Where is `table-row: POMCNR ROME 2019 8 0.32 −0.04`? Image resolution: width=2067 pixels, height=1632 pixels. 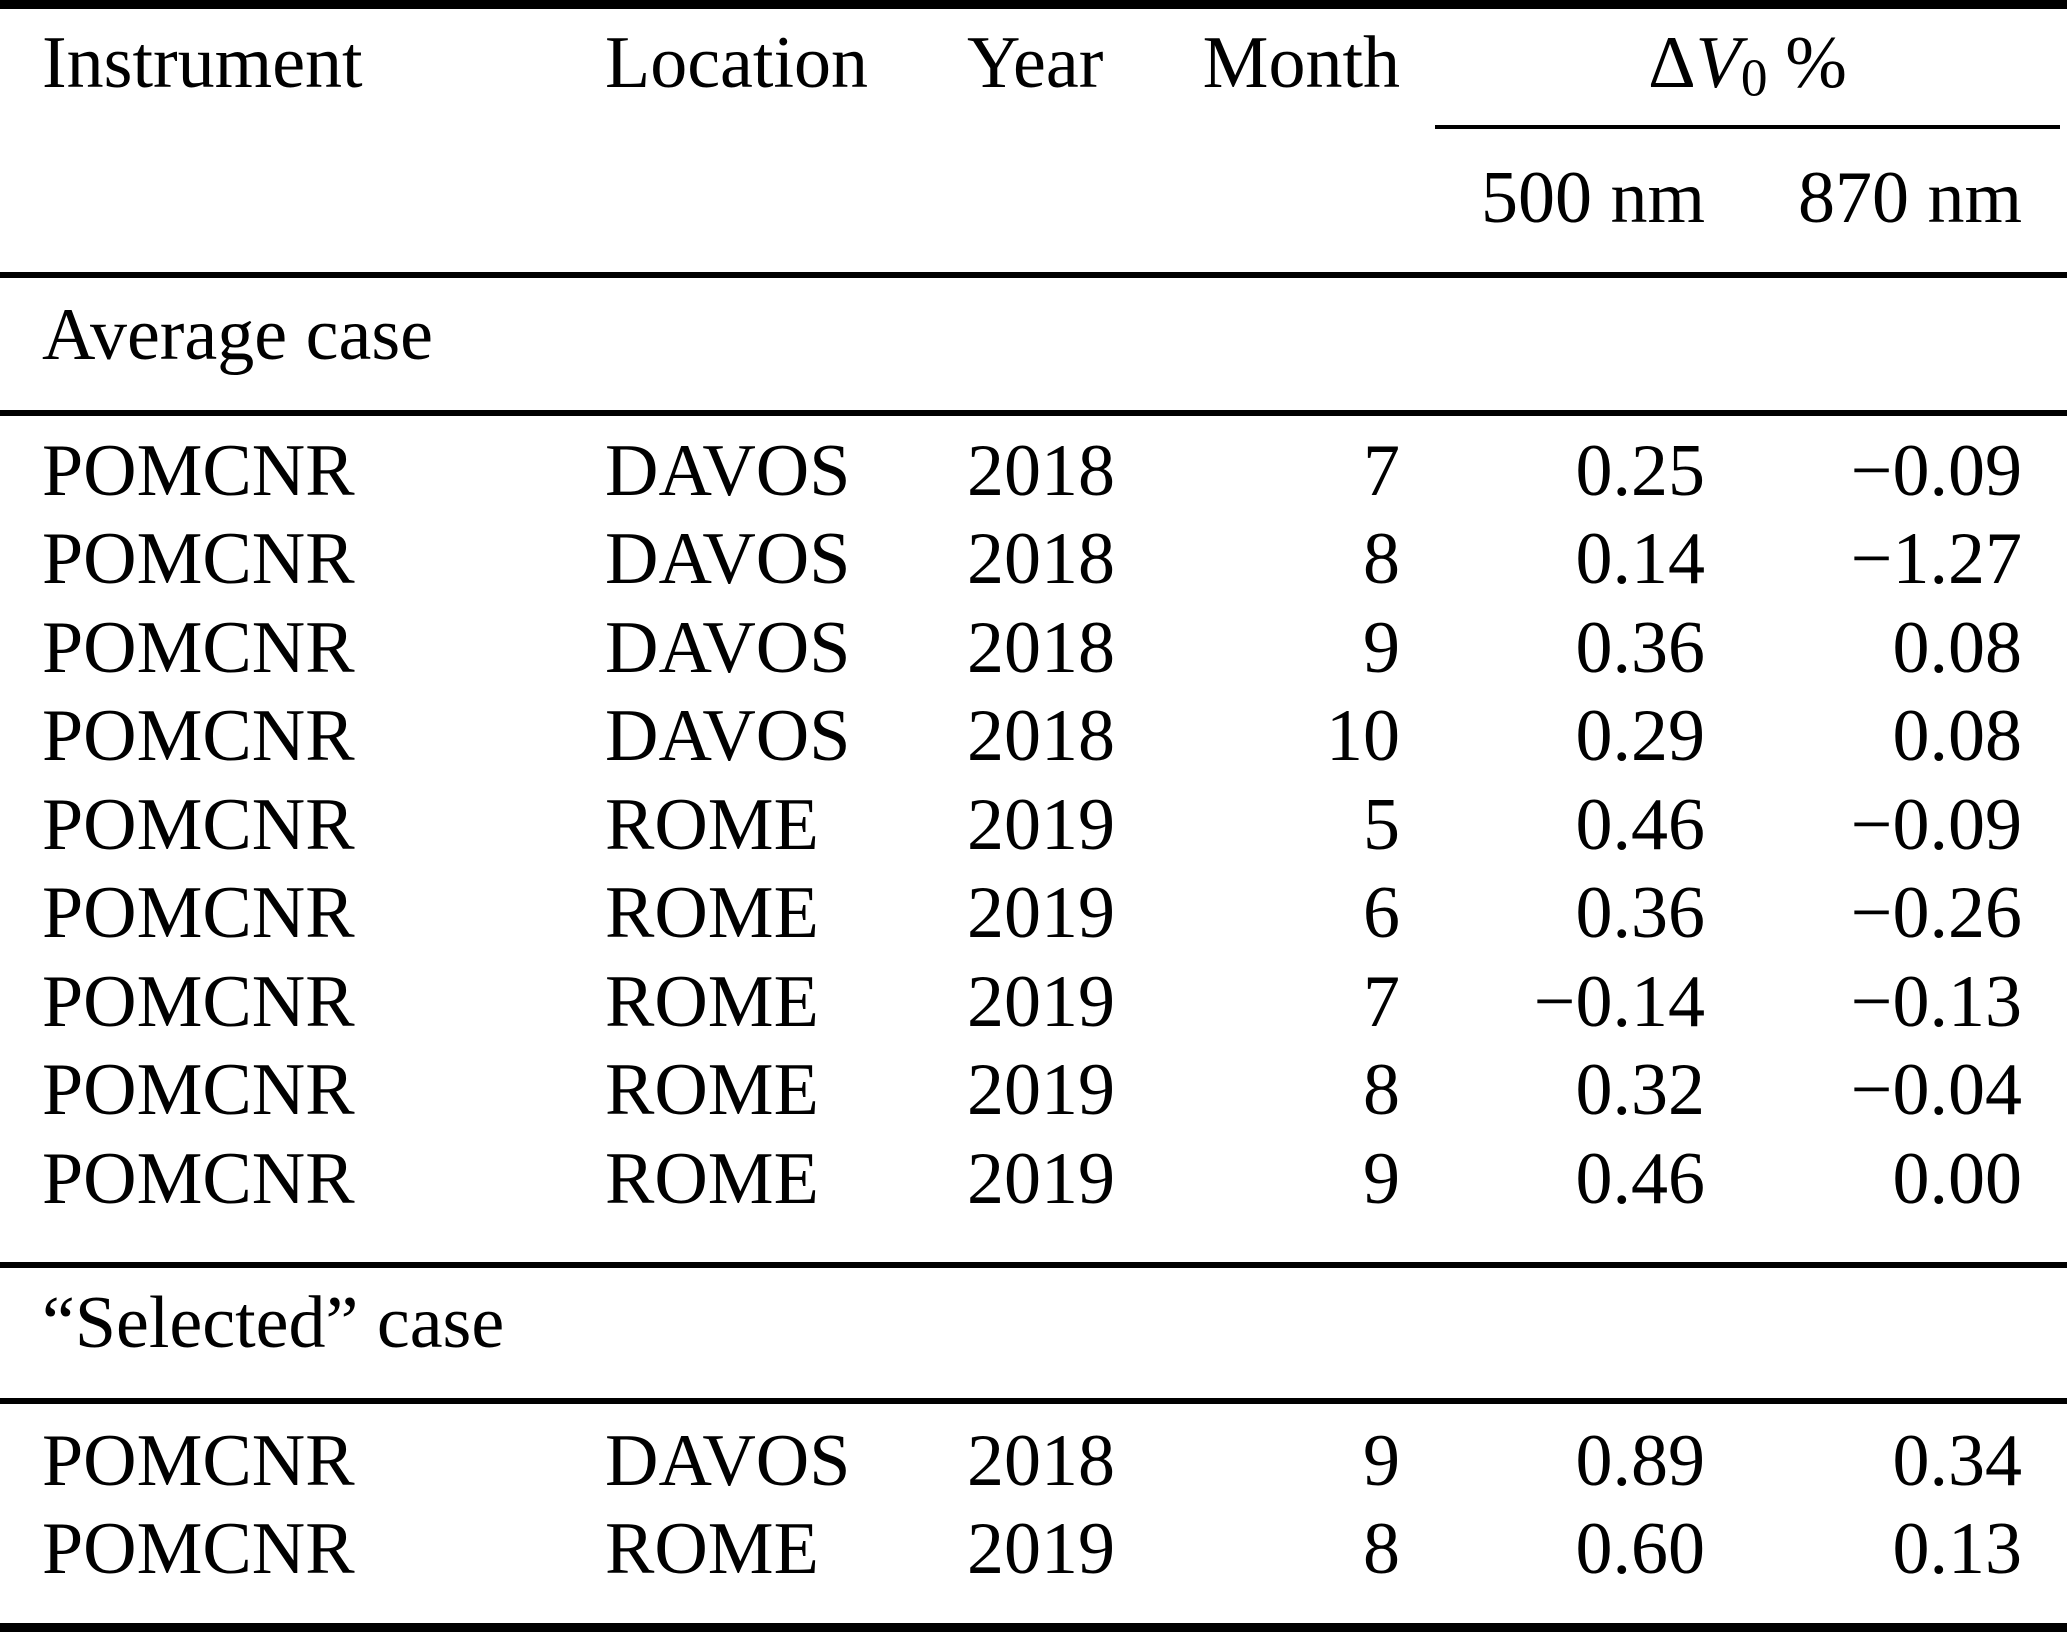
table-row: POMCNR ROME 2019 8 0.32 −0.04 is located at coordinates (1033, 1090).